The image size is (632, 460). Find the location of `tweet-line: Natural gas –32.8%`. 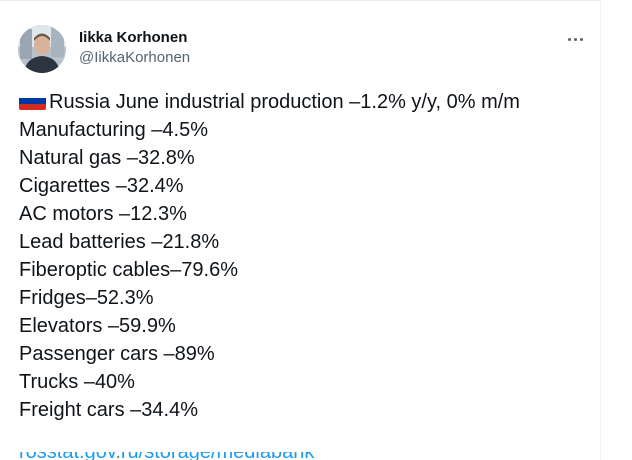

tweet-line: Natural gas –32.8% is located at coordinates (107, 158).